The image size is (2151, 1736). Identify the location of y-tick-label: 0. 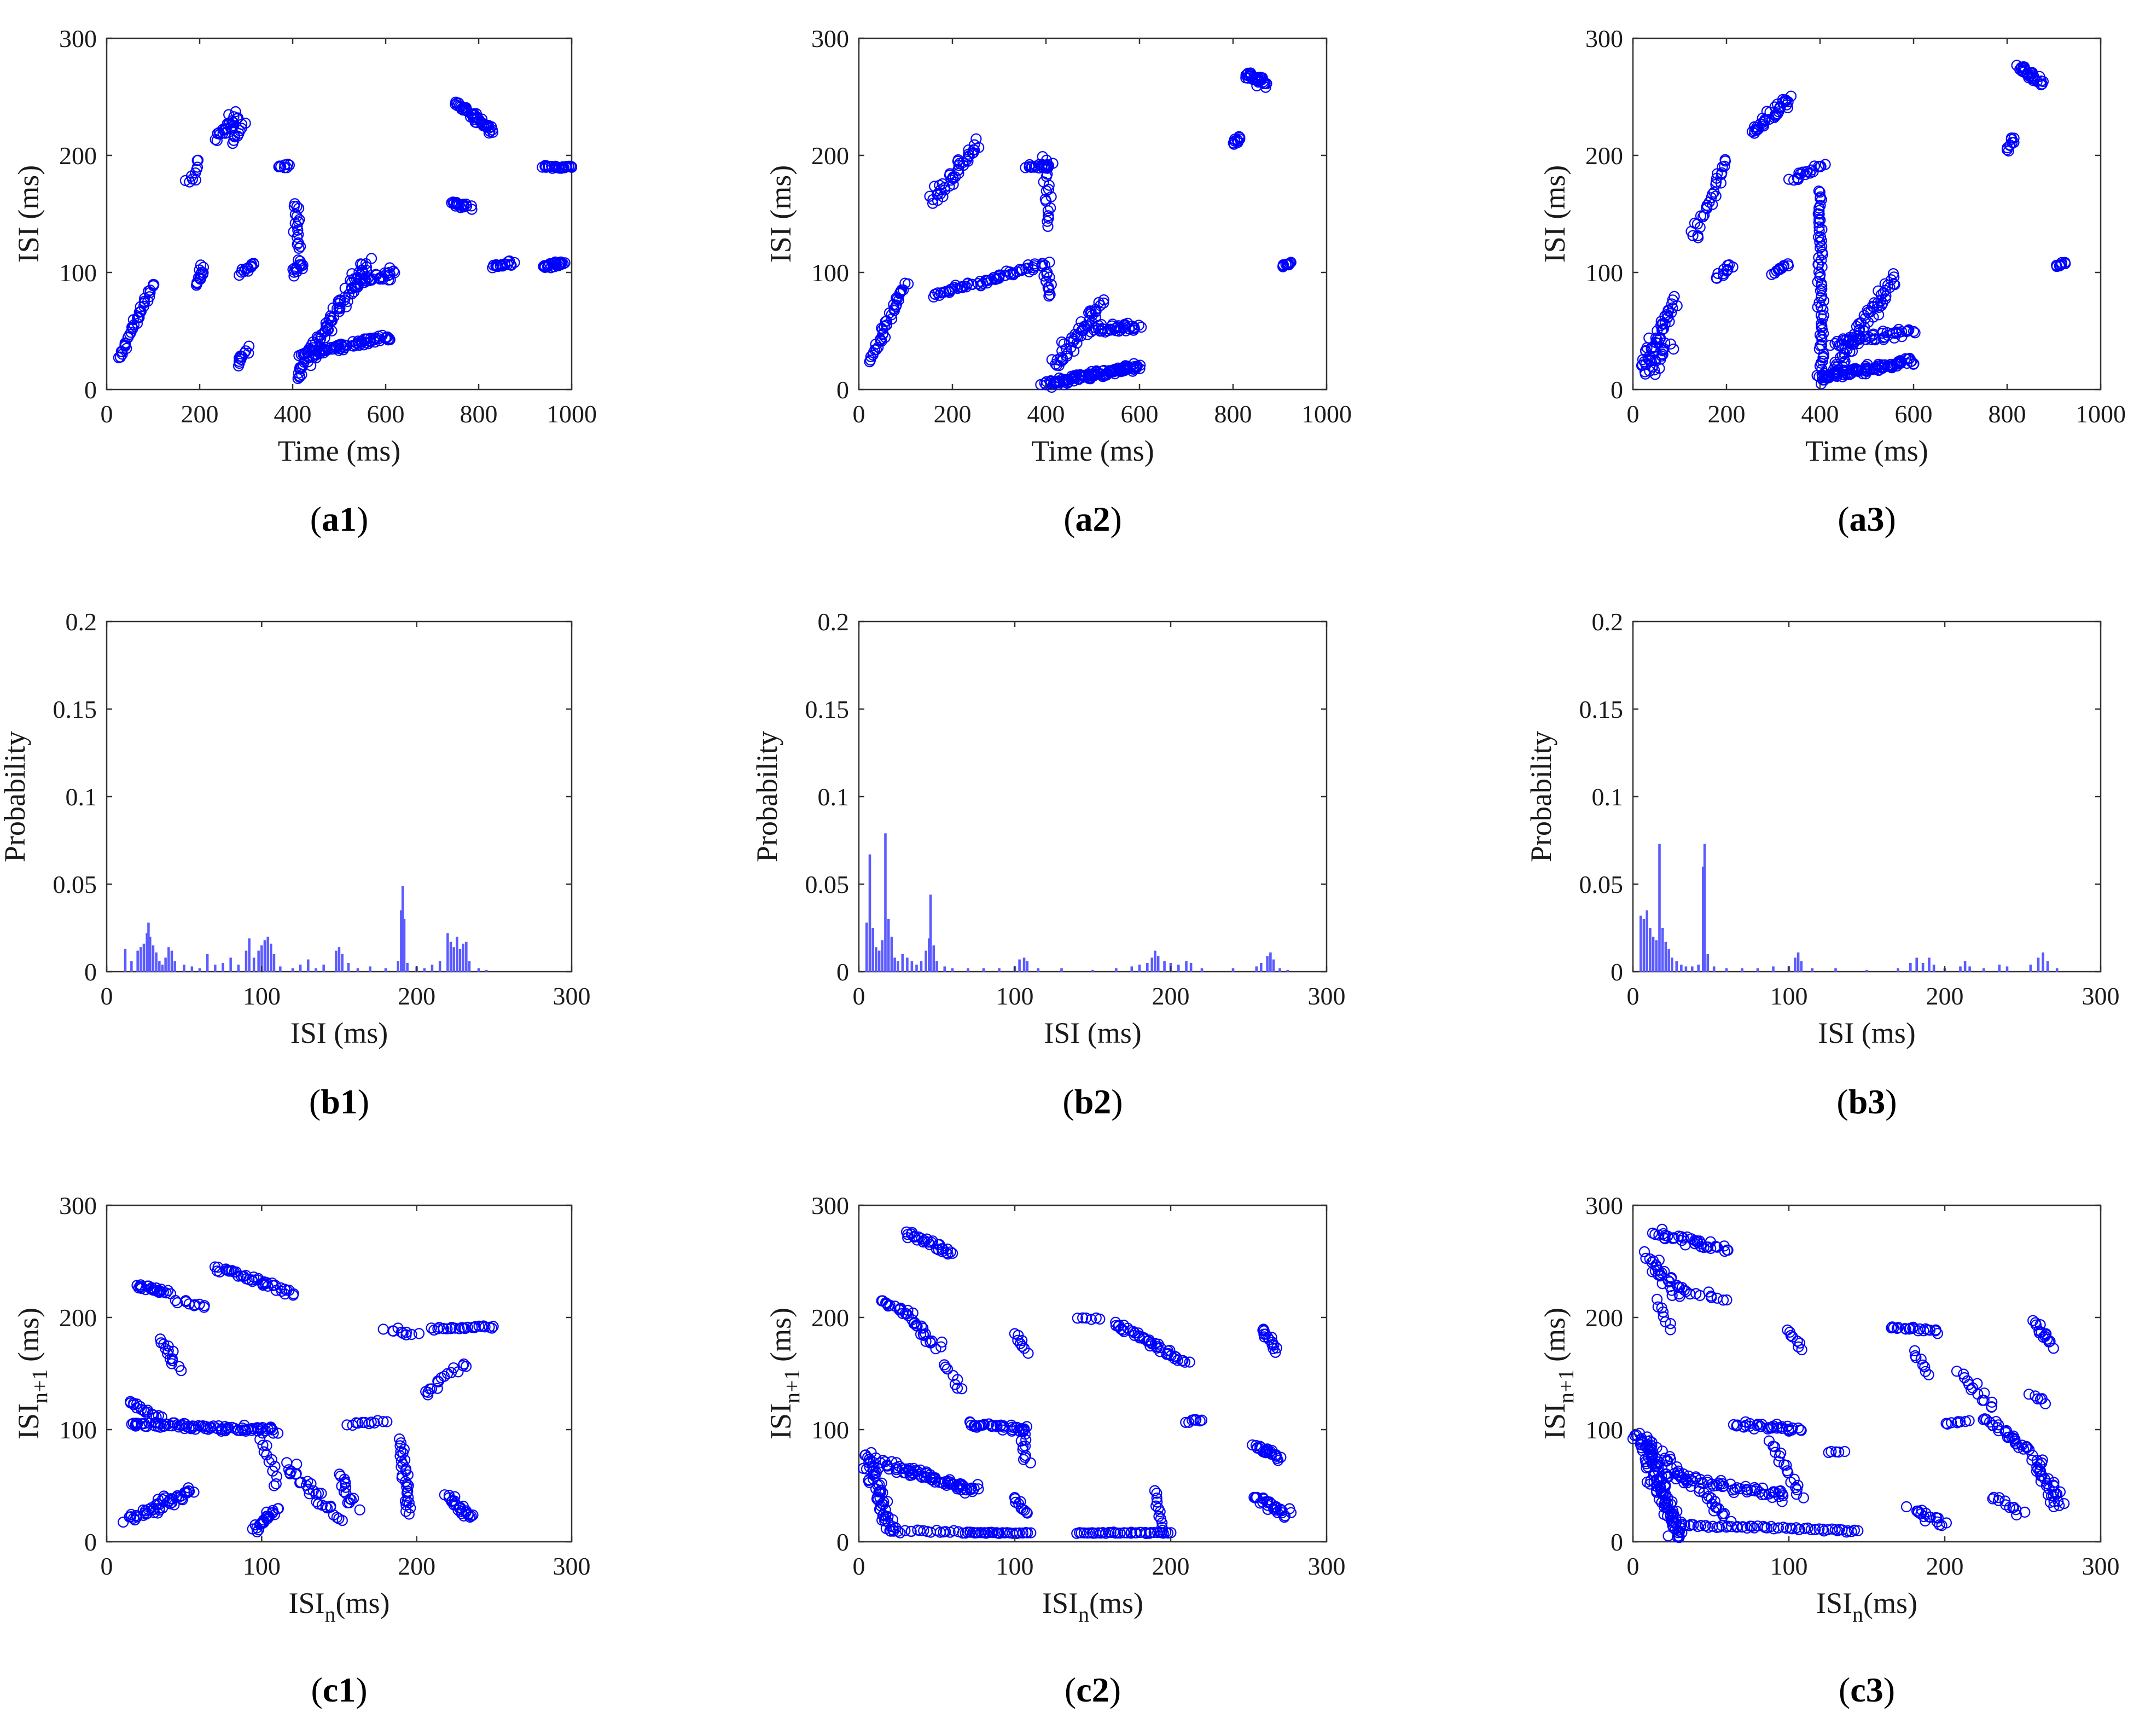
(90, 972).